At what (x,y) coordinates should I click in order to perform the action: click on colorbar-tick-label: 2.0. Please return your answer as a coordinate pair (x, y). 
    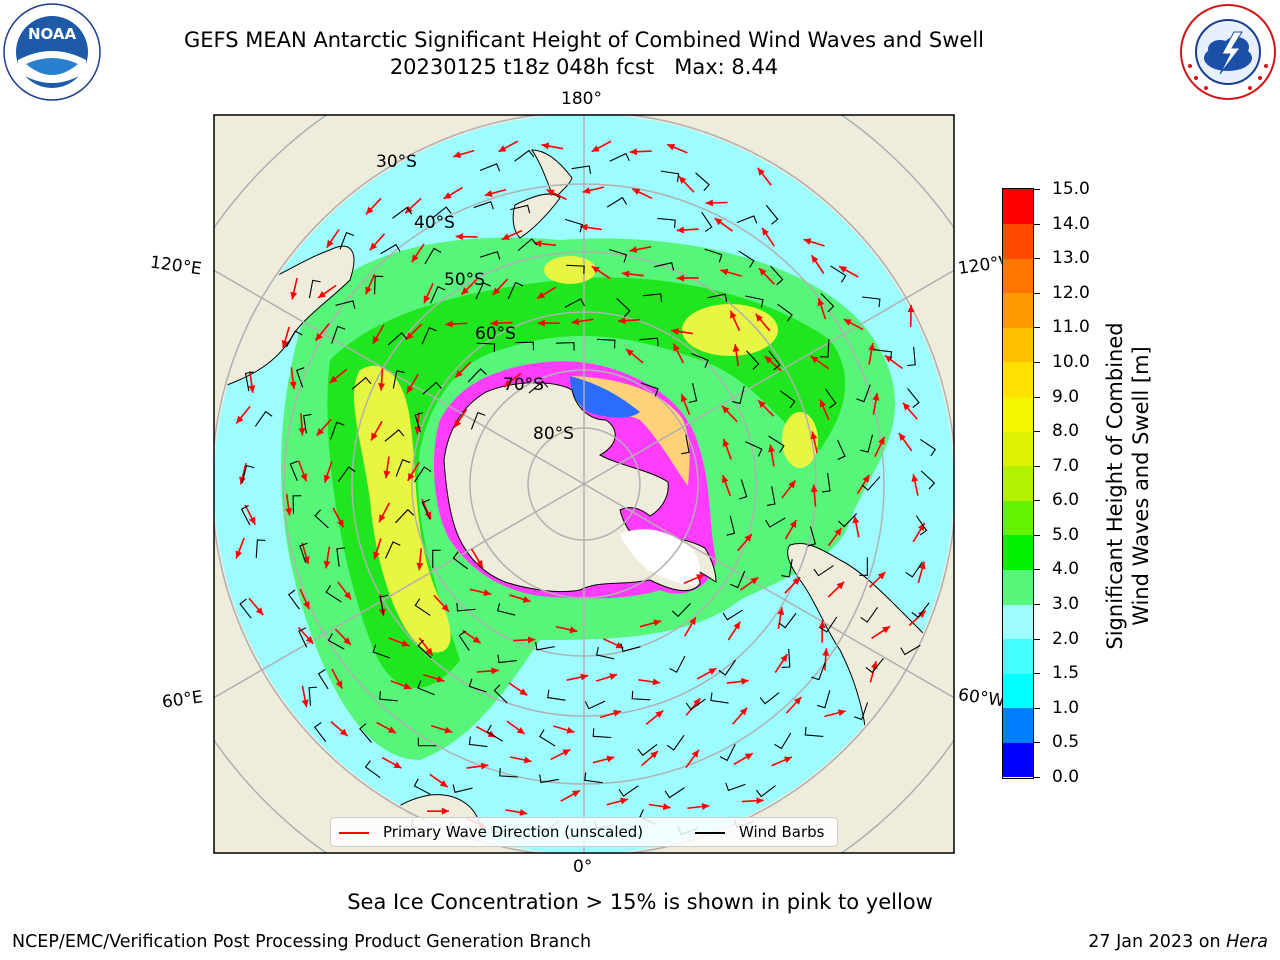
    Looking at the image, I should click on (1066, 638).